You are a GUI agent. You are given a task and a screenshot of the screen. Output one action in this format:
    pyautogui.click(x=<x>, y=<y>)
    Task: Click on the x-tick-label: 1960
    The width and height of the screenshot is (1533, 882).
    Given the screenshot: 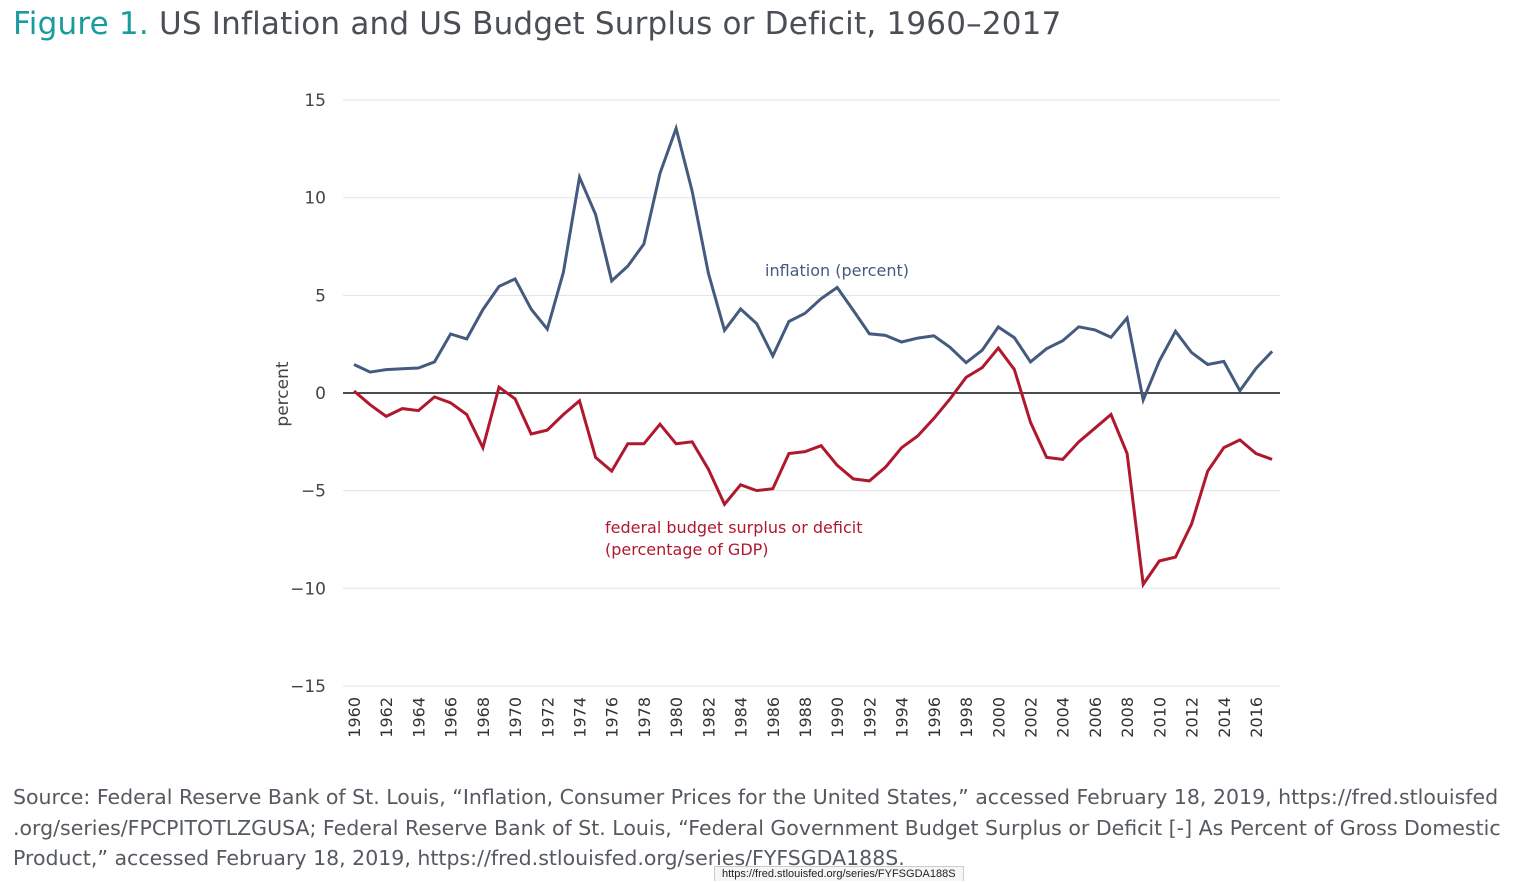 What is the action you would take?
    pyautogui.click(x=354, y=717)
    